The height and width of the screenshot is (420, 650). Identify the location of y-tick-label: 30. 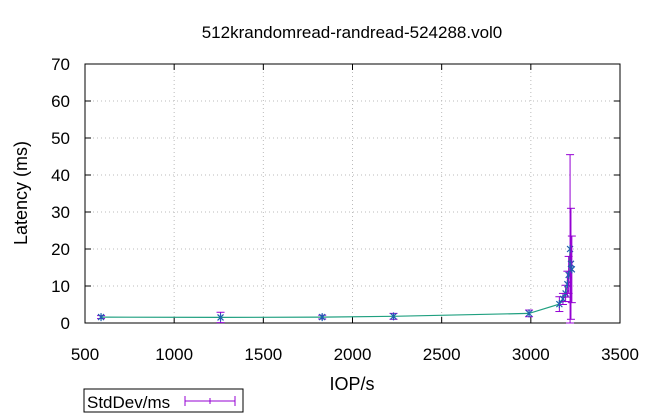
(60, 212).